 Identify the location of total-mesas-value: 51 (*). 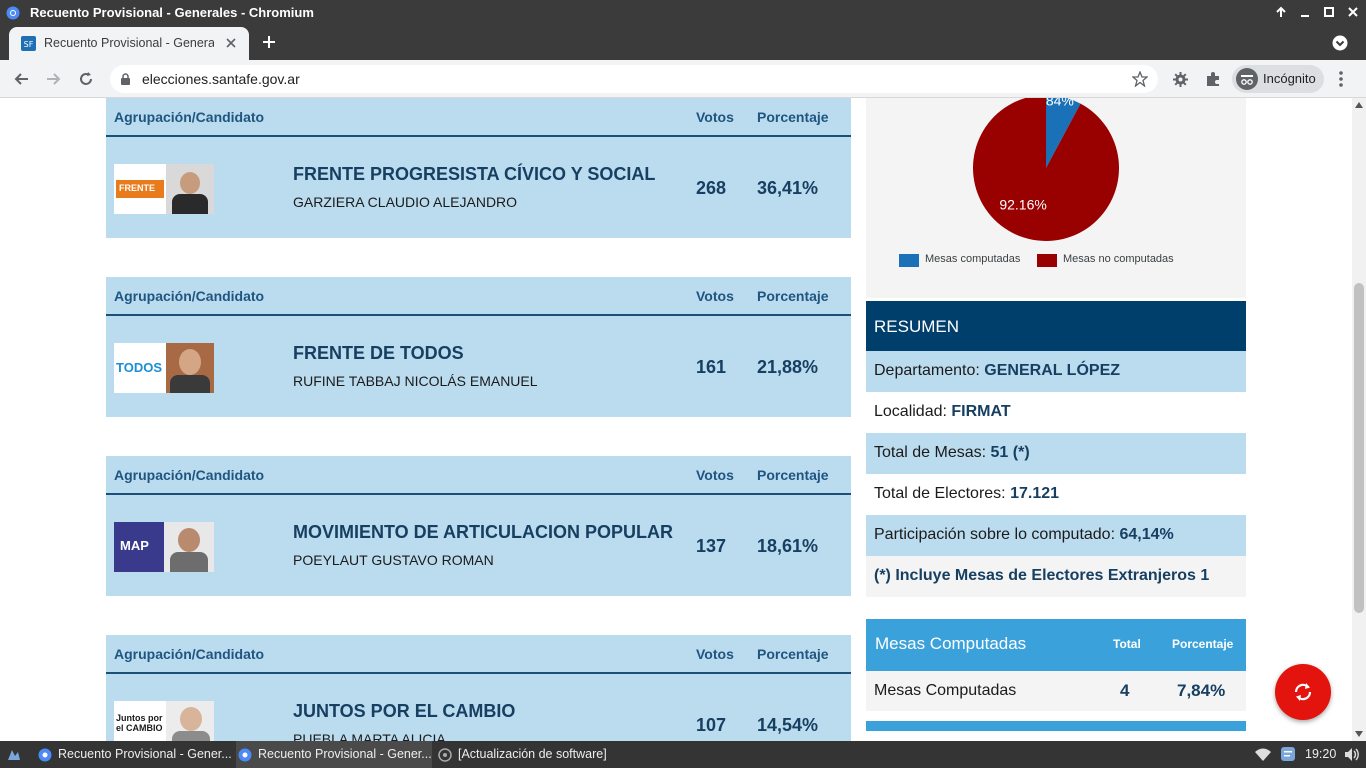
(1010, 452).